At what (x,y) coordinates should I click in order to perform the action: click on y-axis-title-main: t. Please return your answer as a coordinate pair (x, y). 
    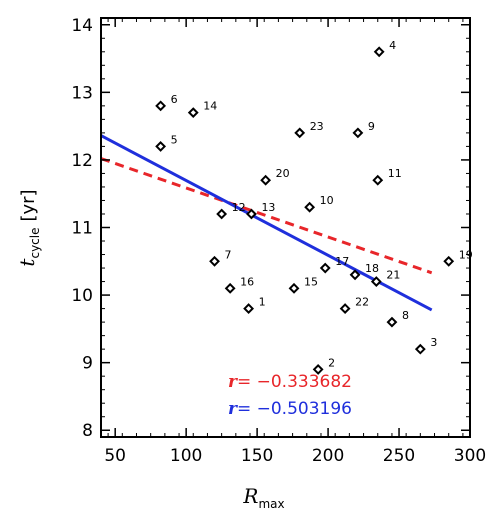
    Looking at the image, I should click on (27, 262).